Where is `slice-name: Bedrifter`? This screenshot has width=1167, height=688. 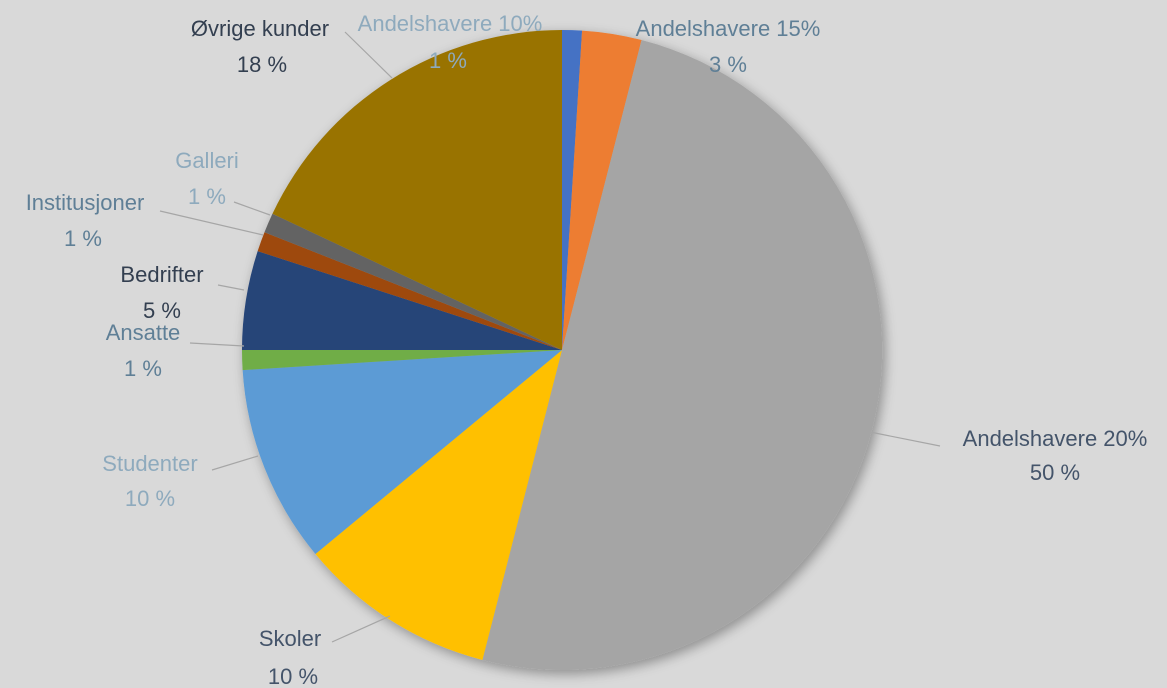
slice-name: Bedrifter is located at coordinates (161, 274).